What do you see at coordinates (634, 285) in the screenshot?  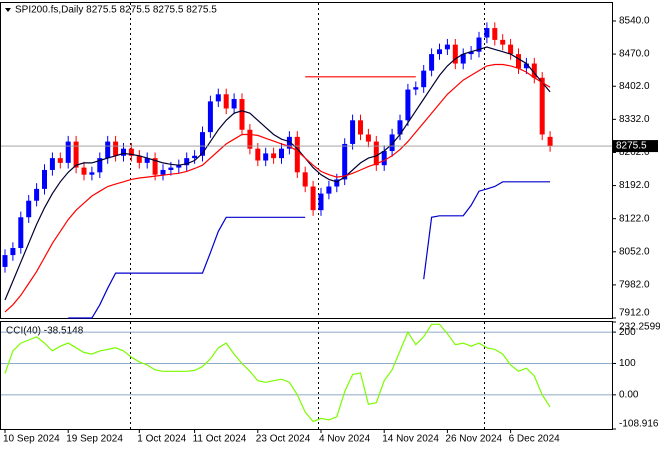 I see `y-tick-label: 7982.0` at bounding box center [634, 285].